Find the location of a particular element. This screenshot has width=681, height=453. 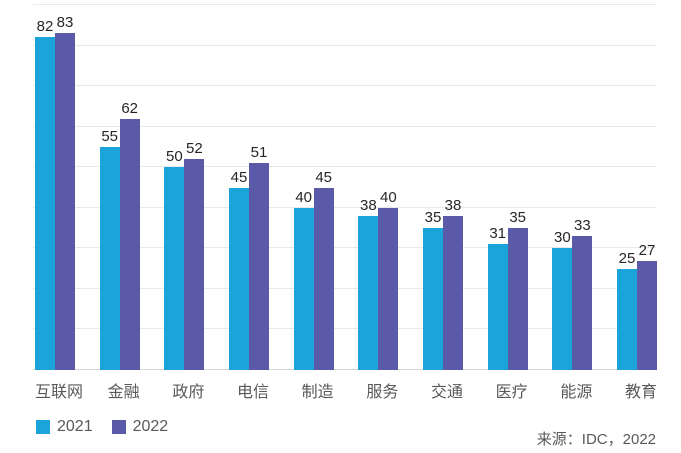

bar-2022-金融 is located at coordinates (129, 244).